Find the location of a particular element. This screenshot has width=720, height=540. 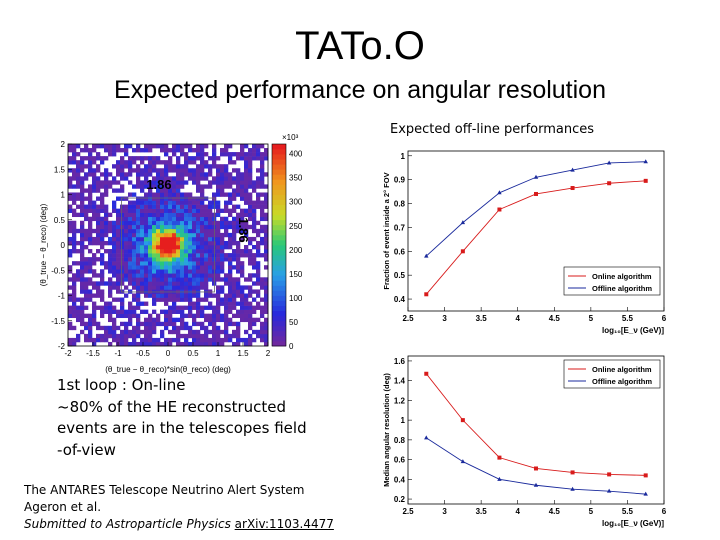

fraction-y-ticks: 0.40.50.60.70.80.91 is located at coordinates (403, 228).